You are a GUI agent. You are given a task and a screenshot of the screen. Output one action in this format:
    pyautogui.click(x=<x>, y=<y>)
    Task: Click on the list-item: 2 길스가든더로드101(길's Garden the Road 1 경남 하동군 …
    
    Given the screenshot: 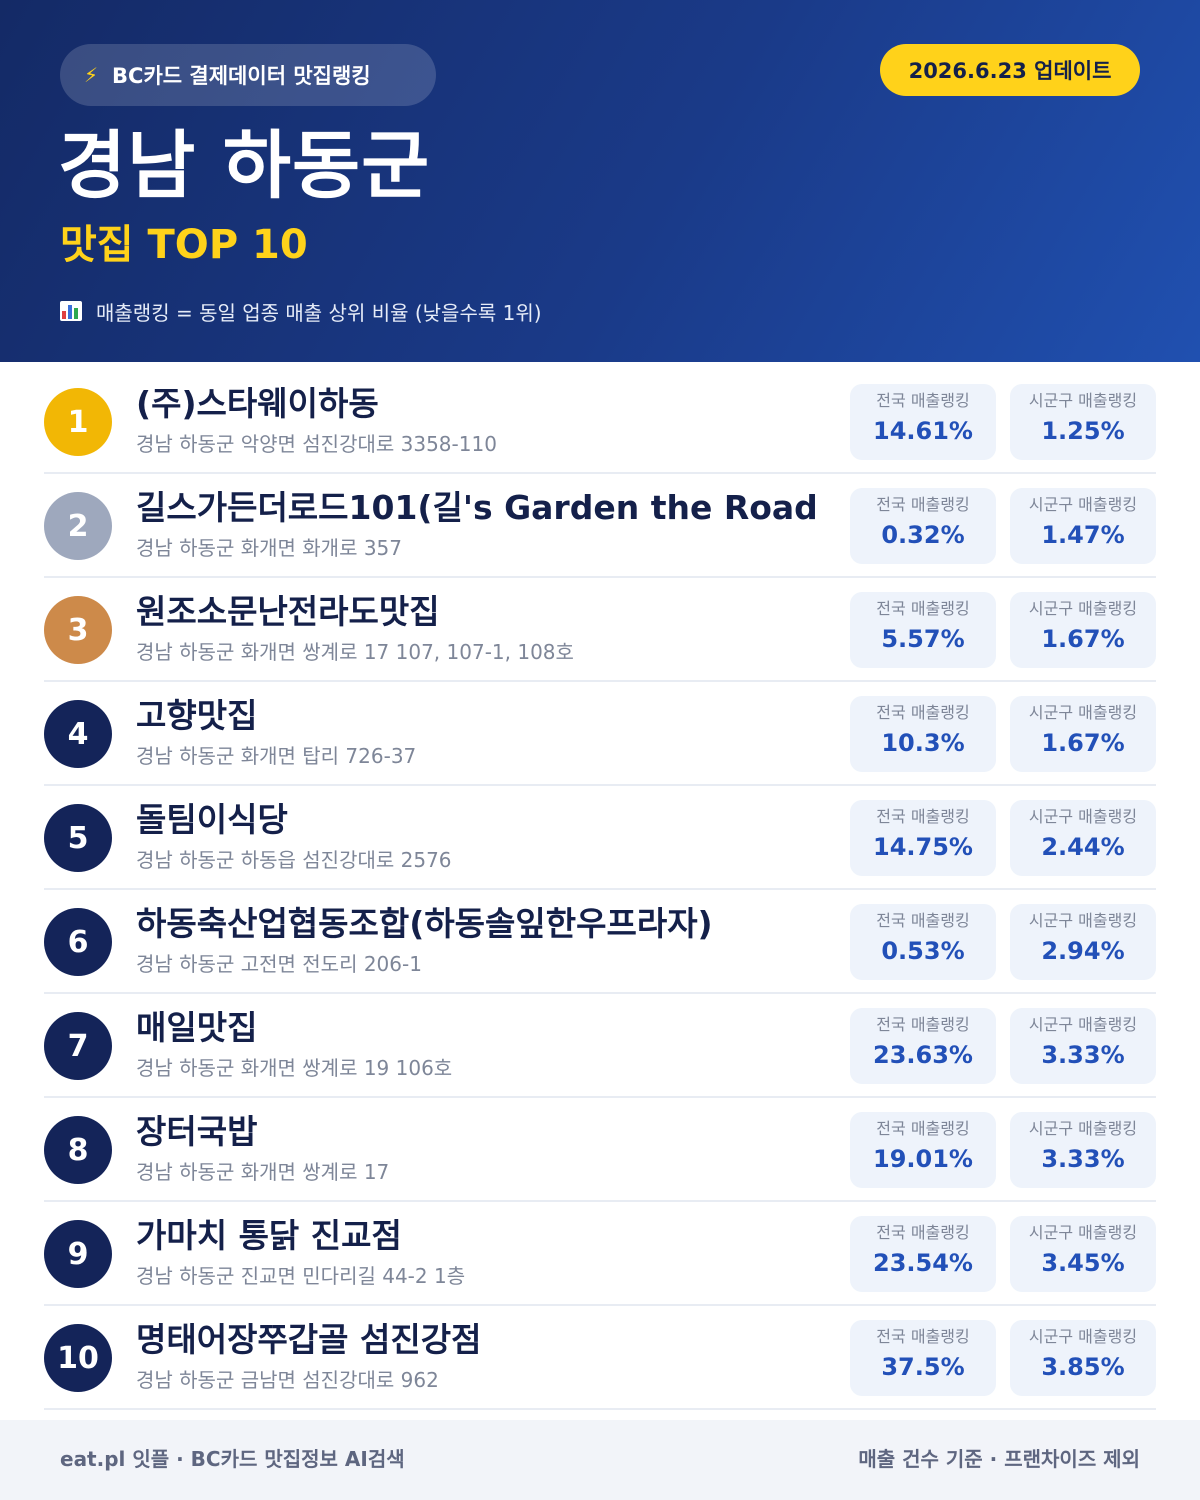 What is the action you would take?
    pyautogui.click(x=600, y=526)
    